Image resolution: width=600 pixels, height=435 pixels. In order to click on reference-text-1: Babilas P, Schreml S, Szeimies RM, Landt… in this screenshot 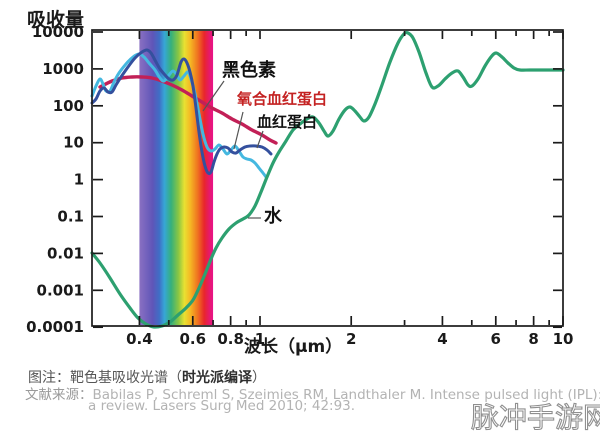, I will do `click(346, 395)`.